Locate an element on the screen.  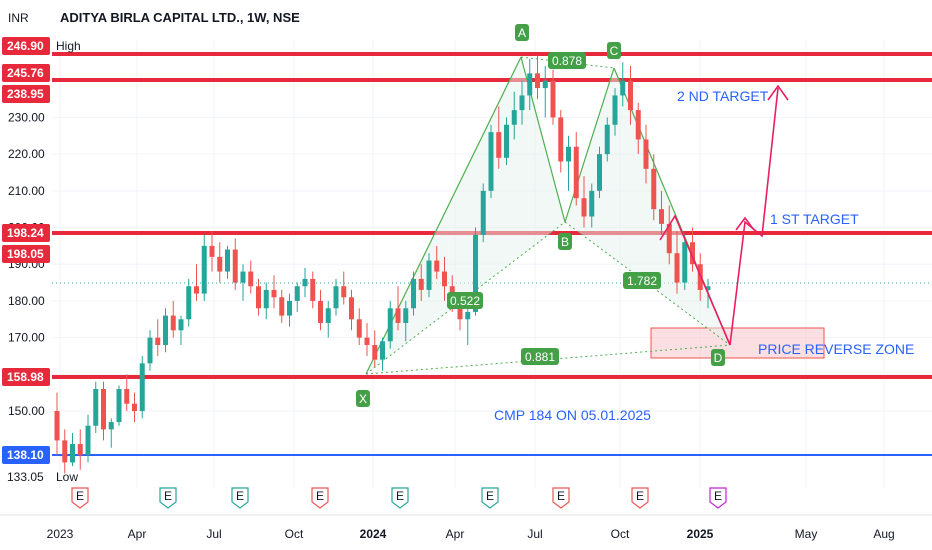
ratio-0881-box is located at coordinates (540, 356).